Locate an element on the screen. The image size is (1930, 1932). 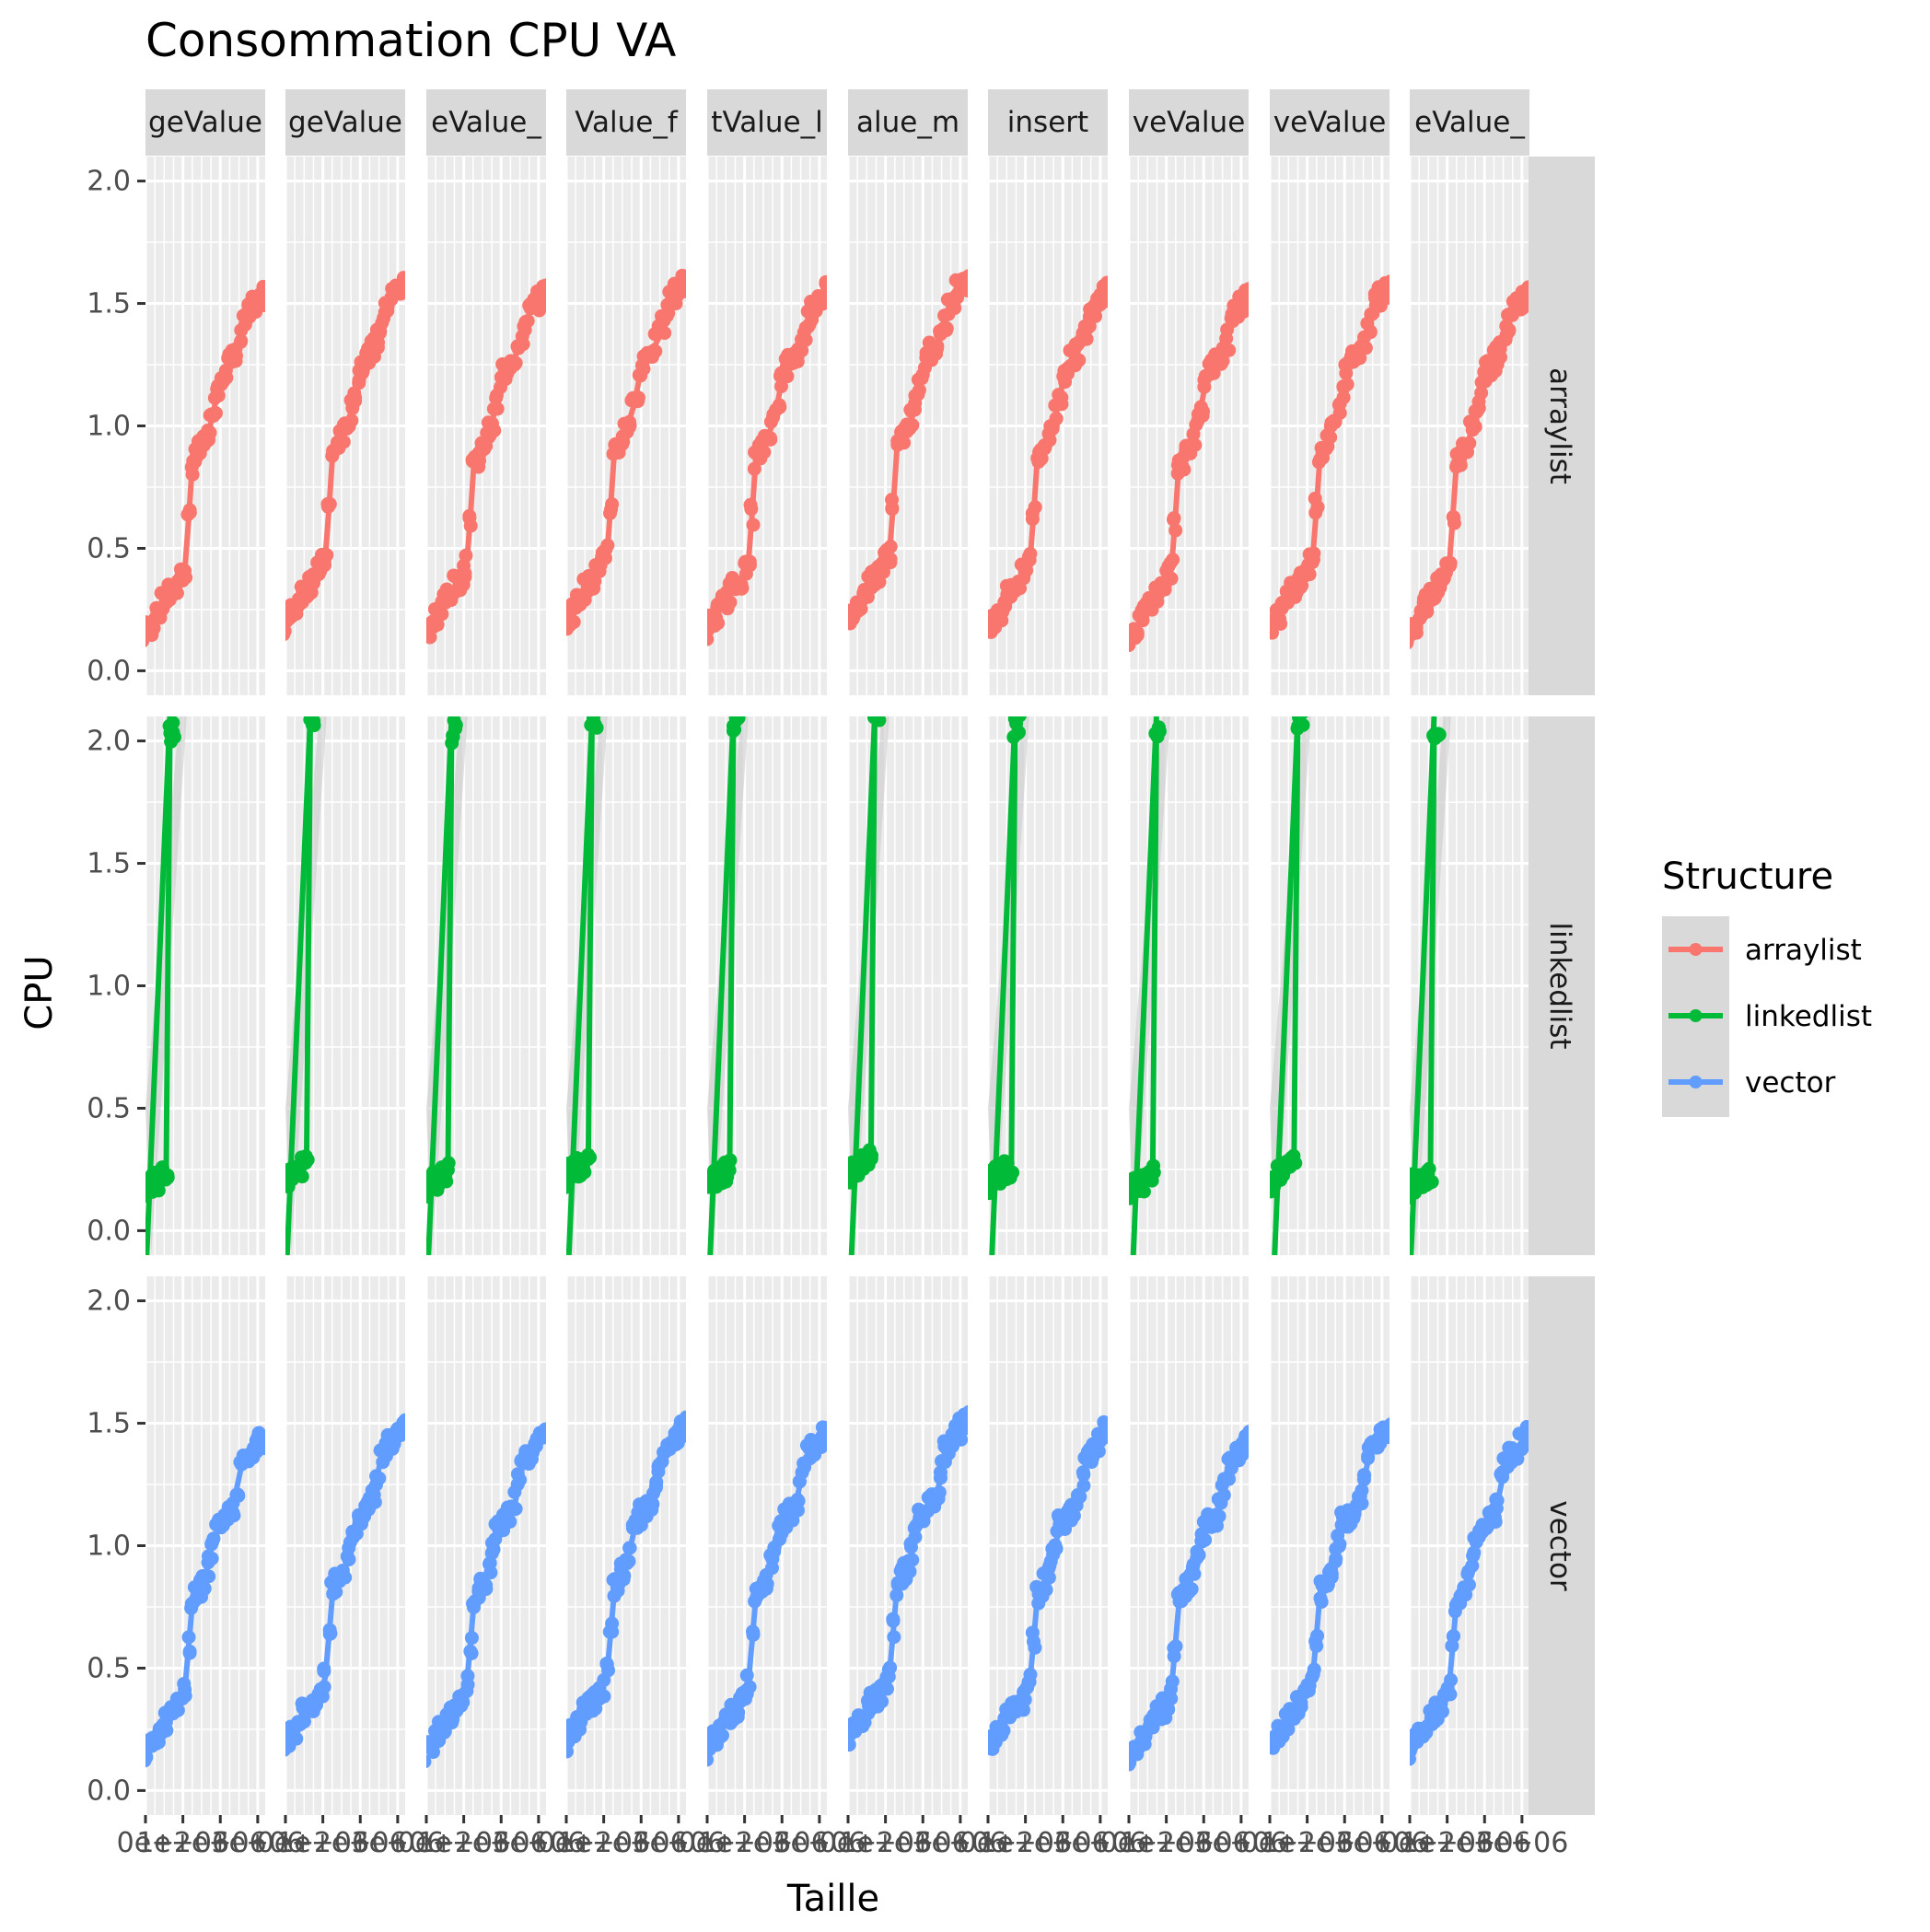
chart-title: Consommation CPU VA is located at coordinates (410, 40).